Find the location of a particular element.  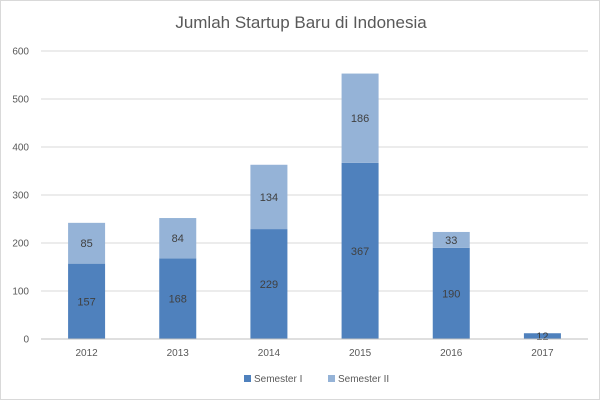

bar-semester-1-2014 is located at coordinates (269, 284).